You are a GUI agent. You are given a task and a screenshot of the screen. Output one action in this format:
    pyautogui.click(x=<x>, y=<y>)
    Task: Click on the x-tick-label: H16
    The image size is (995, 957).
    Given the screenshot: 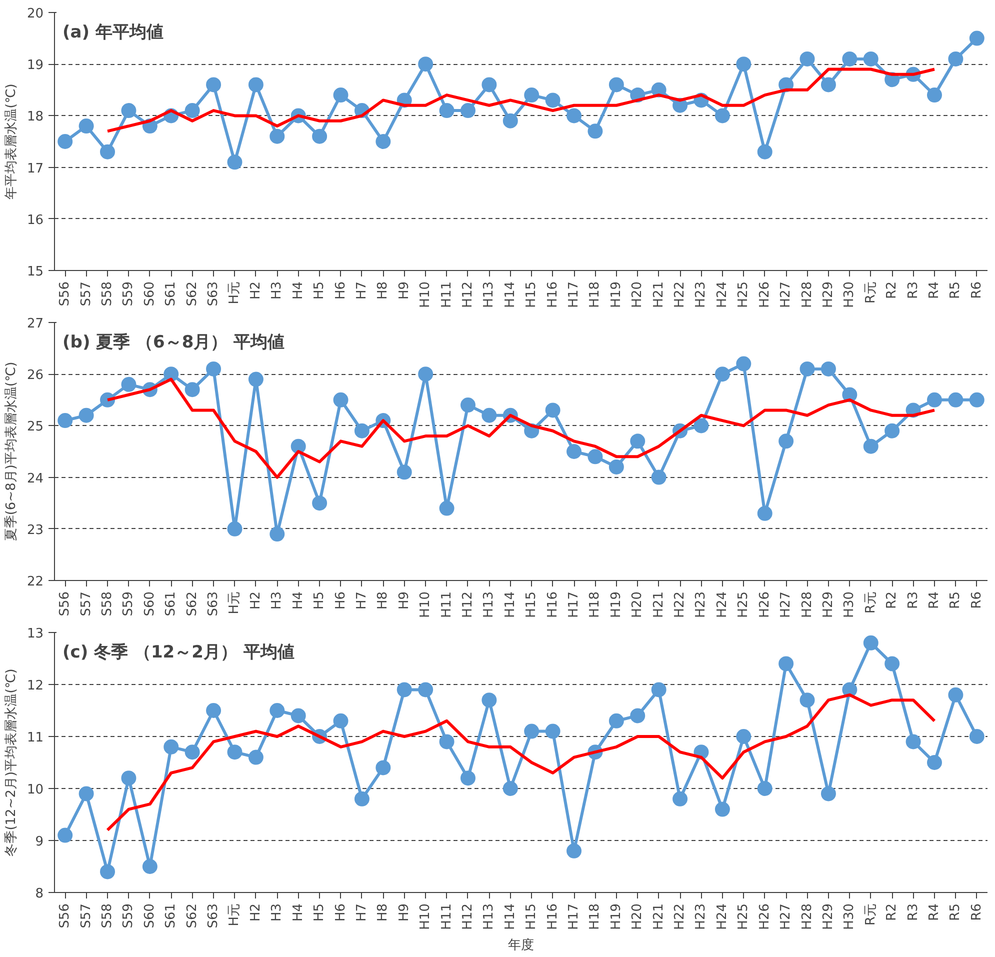 What is the action you would take?
    pyautogui.click(x=552, y=916)
    